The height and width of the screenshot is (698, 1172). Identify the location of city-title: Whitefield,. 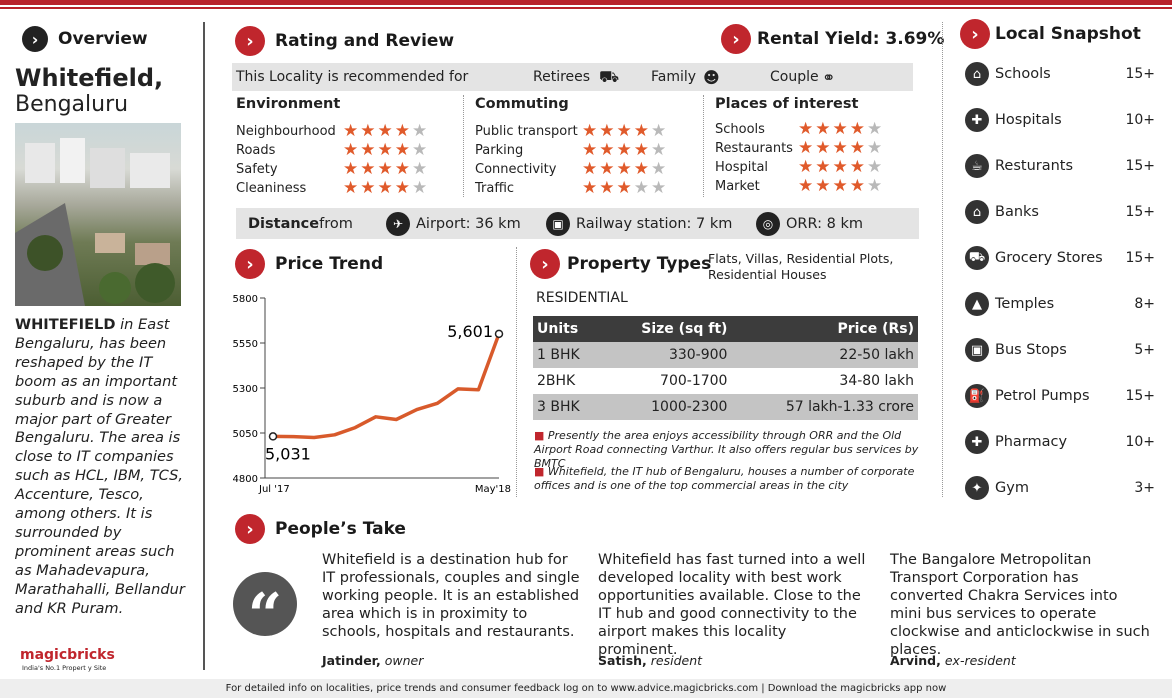
(89, 78).